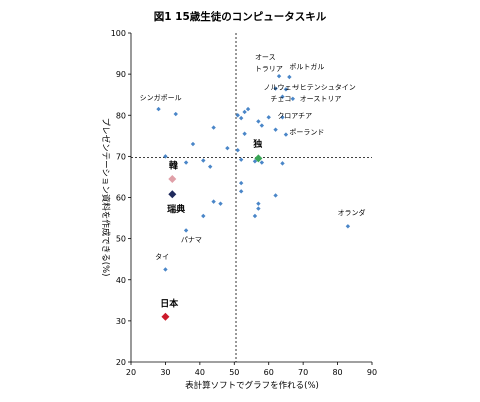 Image resolution: width=480 pixels, height=402 pixels. I want to click on point-label: シンガポール, so click(161, 97).